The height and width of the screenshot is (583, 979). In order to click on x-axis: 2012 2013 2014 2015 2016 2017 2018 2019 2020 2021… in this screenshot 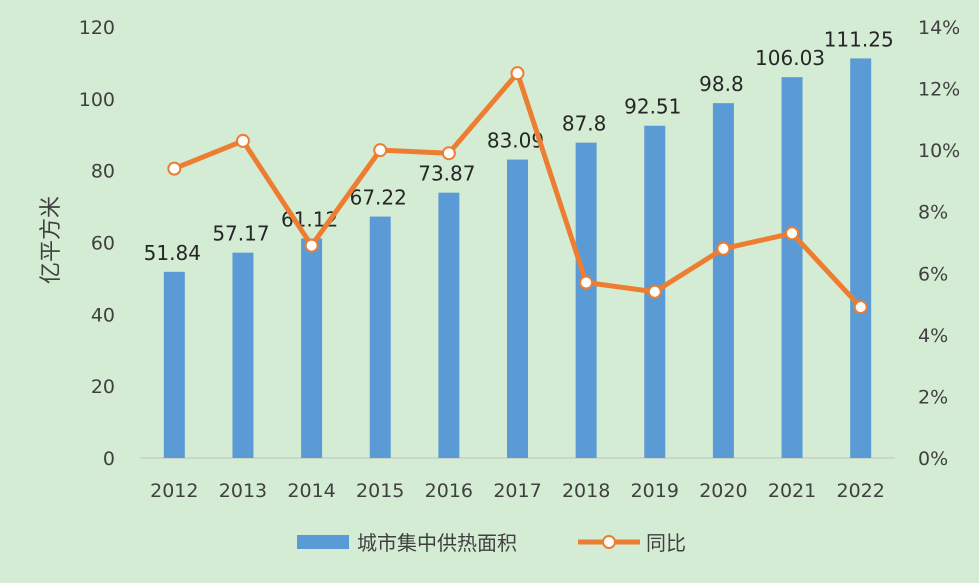, I will do `click(517, 491)`.